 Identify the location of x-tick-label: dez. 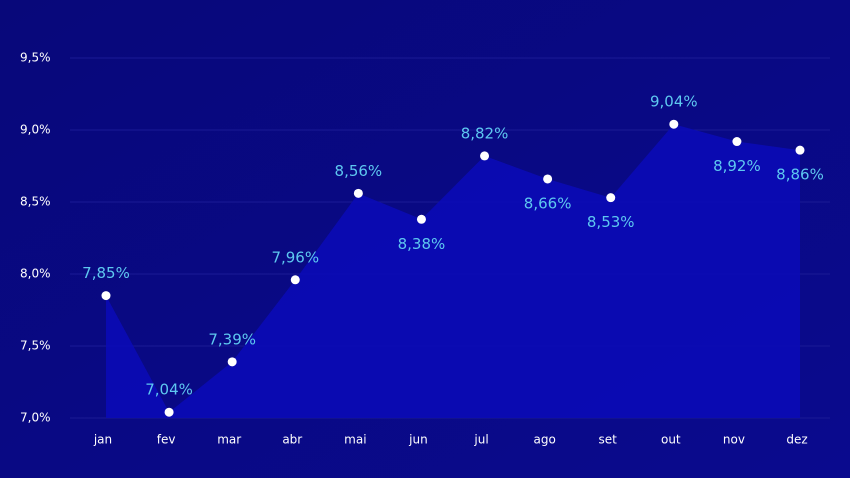
(796, 440).